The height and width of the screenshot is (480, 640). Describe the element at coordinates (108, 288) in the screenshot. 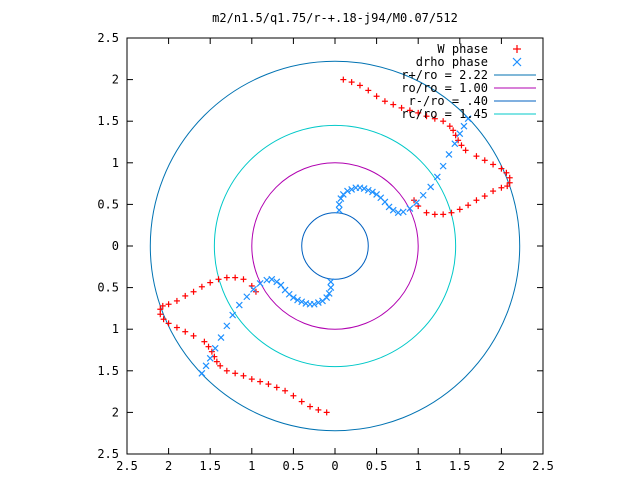

I see `y-tick-label: 0.5` at that location.